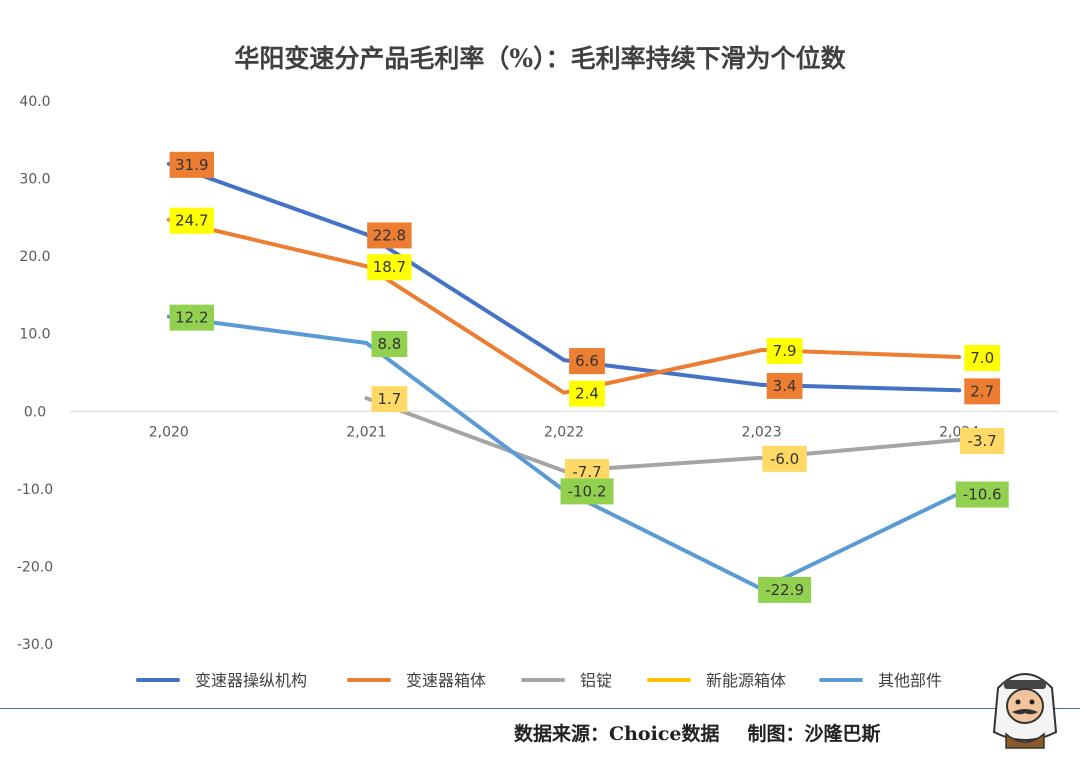 The width and height of the screenshot is (1080, 763). Describe the element at coordinates (34, 180) in the screenshot. I see `y-tick-label: 30.0` at that location.